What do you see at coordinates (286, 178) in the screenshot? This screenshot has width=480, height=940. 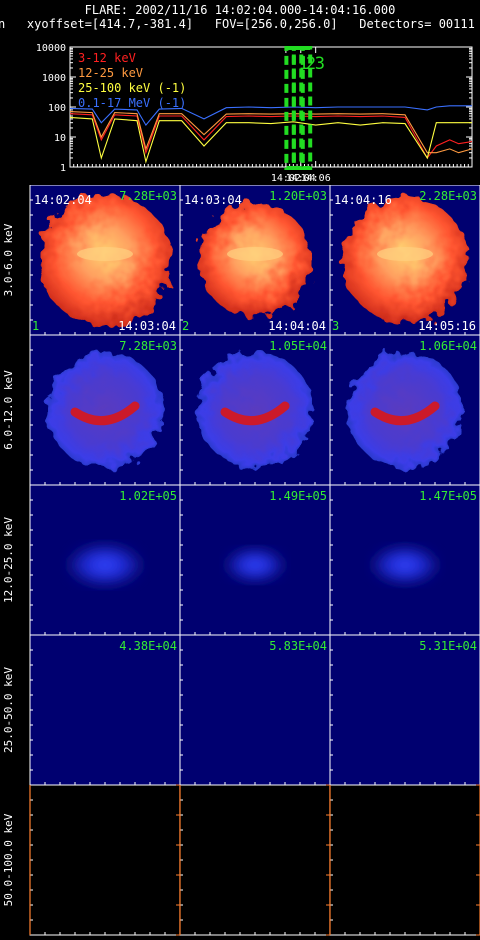 I see `x-tick-label: 14:02` at bounding box center [286, 178].